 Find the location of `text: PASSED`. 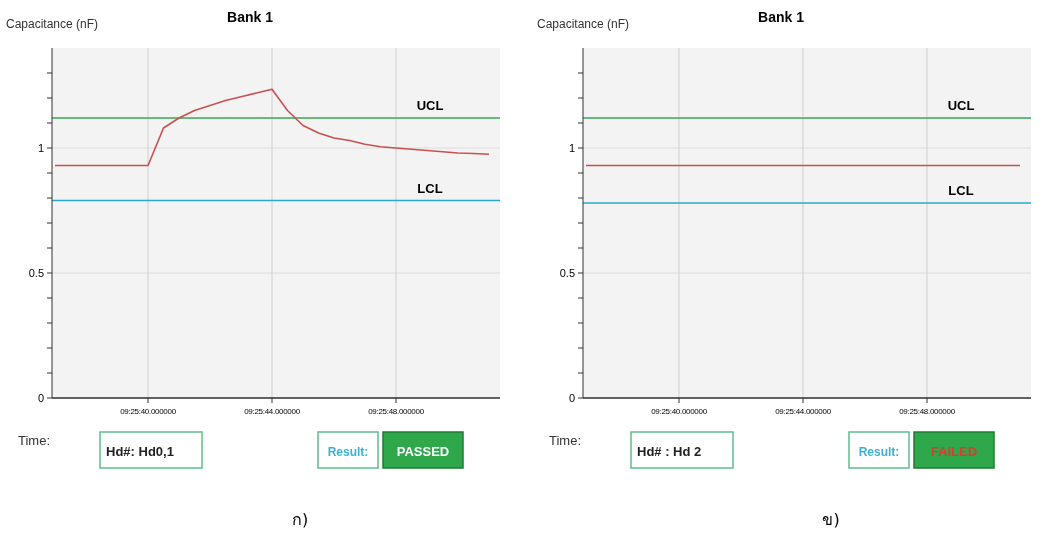

text: PASSED is located at coordinates (423, 451).